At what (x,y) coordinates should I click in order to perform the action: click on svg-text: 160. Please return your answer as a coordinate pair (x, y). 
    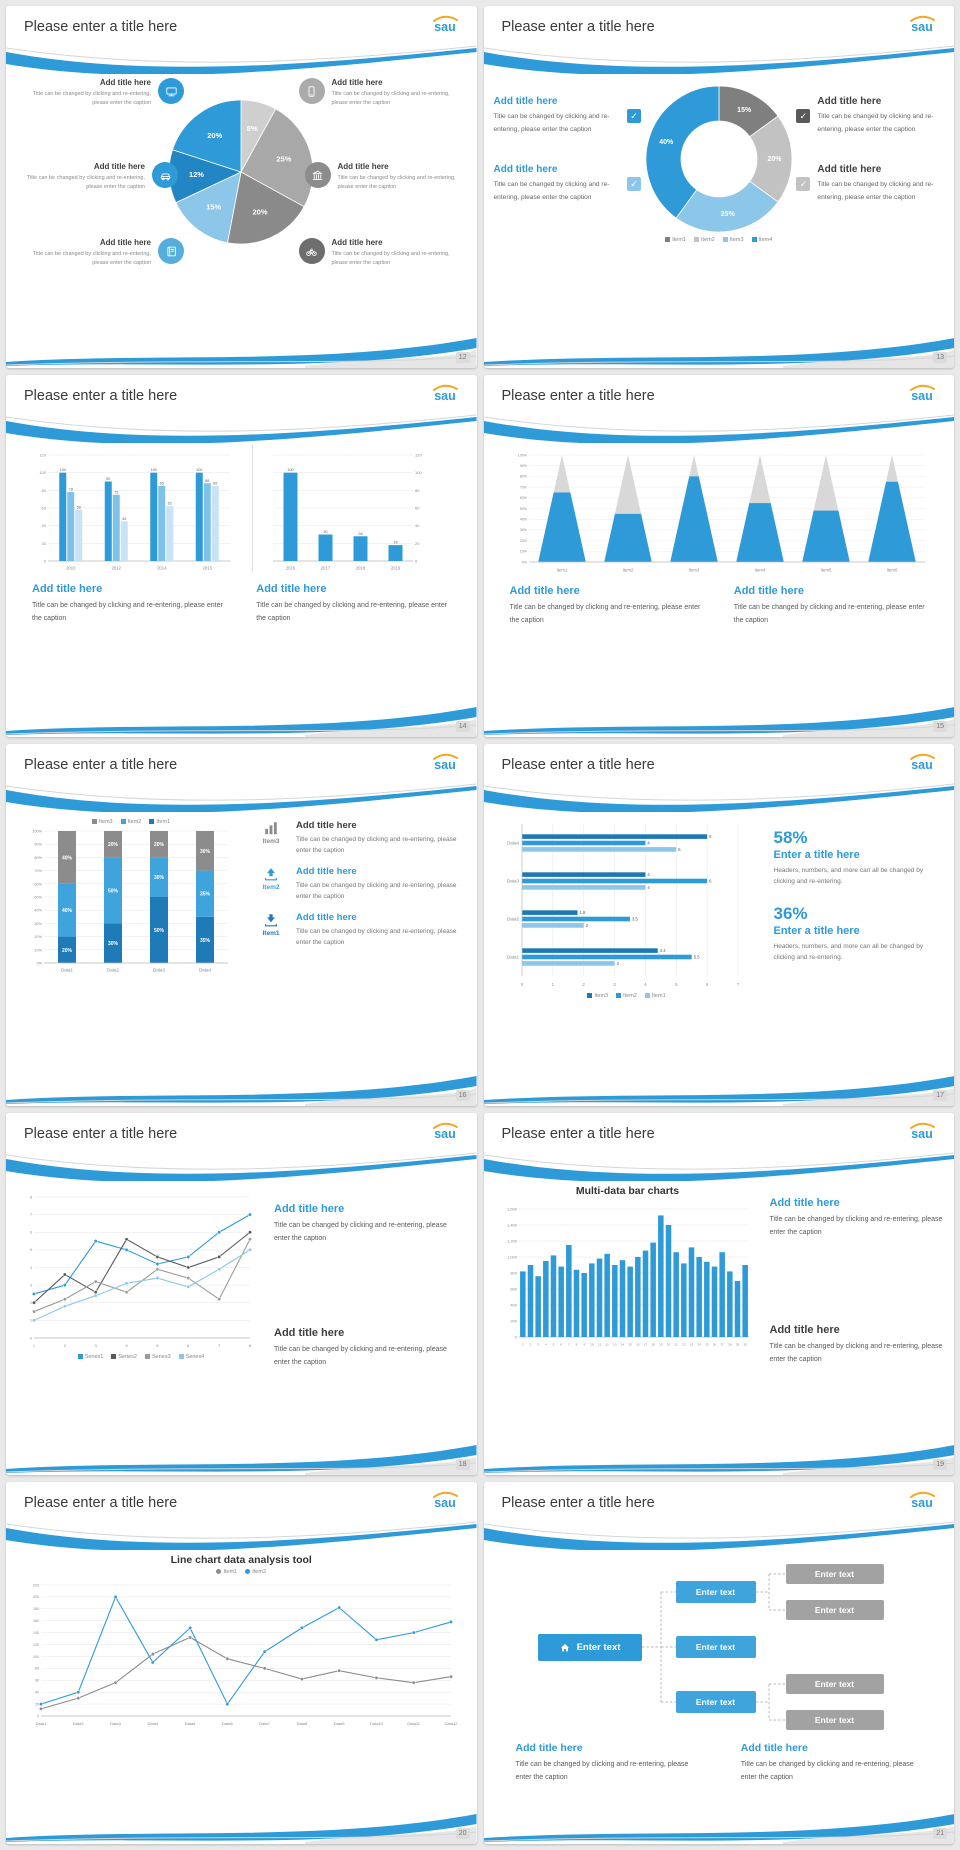
    Looking at the image, I should click on (36, 1621).